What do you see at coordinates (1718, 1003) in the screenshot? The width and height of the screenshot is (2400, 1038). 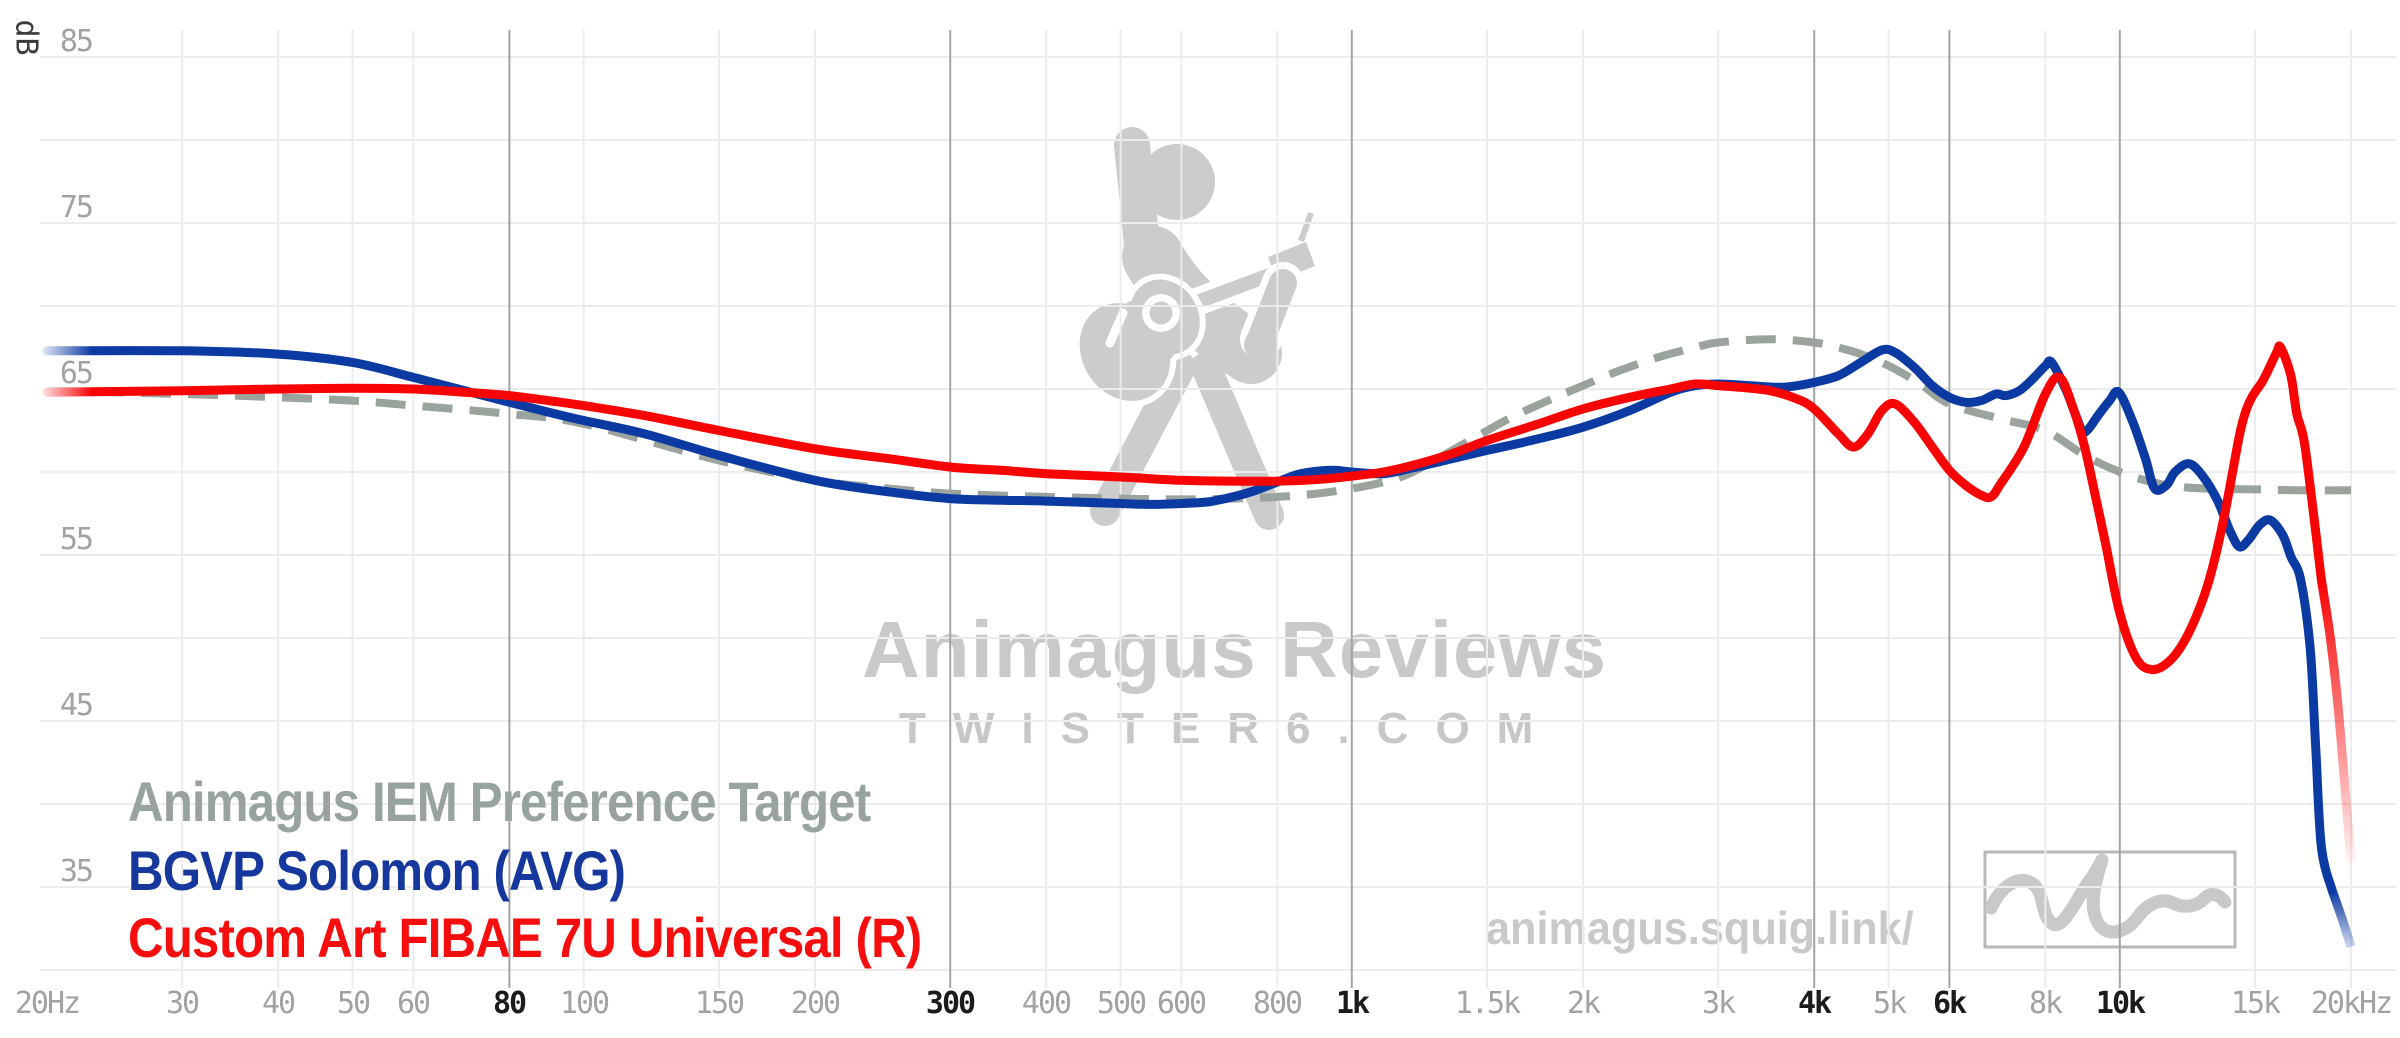 I see `x-tick-label-3k: 3k` at bounding box center [1718, 1003].